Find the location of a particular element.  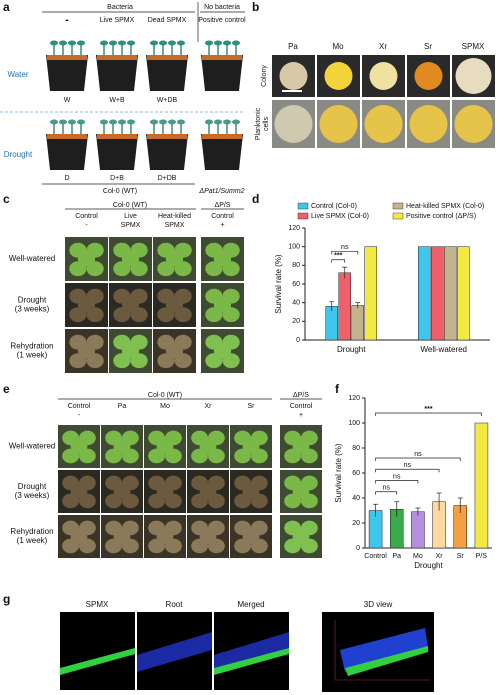

label: Pa is located at coordinates (122, 406).